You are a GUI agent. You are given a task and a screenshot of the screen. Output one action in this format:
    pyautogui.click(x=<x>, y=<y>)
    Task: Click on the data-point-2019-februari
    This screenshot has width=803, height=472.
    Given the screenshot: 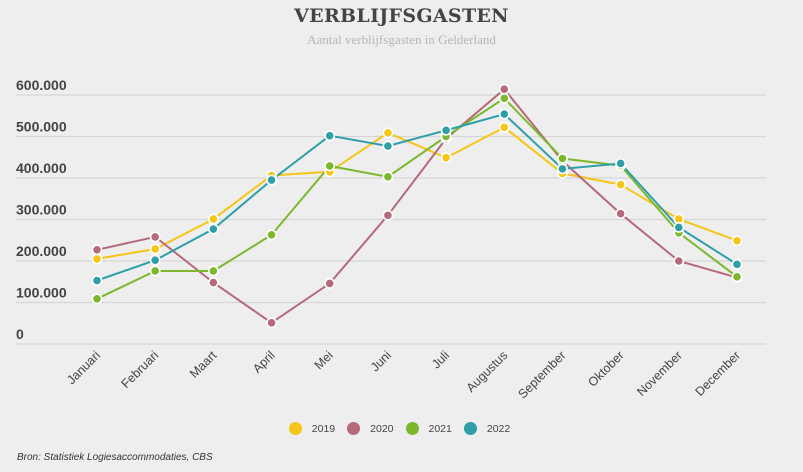 What is the action you would take?
    pyautogui.click(x=155, y=249)
    